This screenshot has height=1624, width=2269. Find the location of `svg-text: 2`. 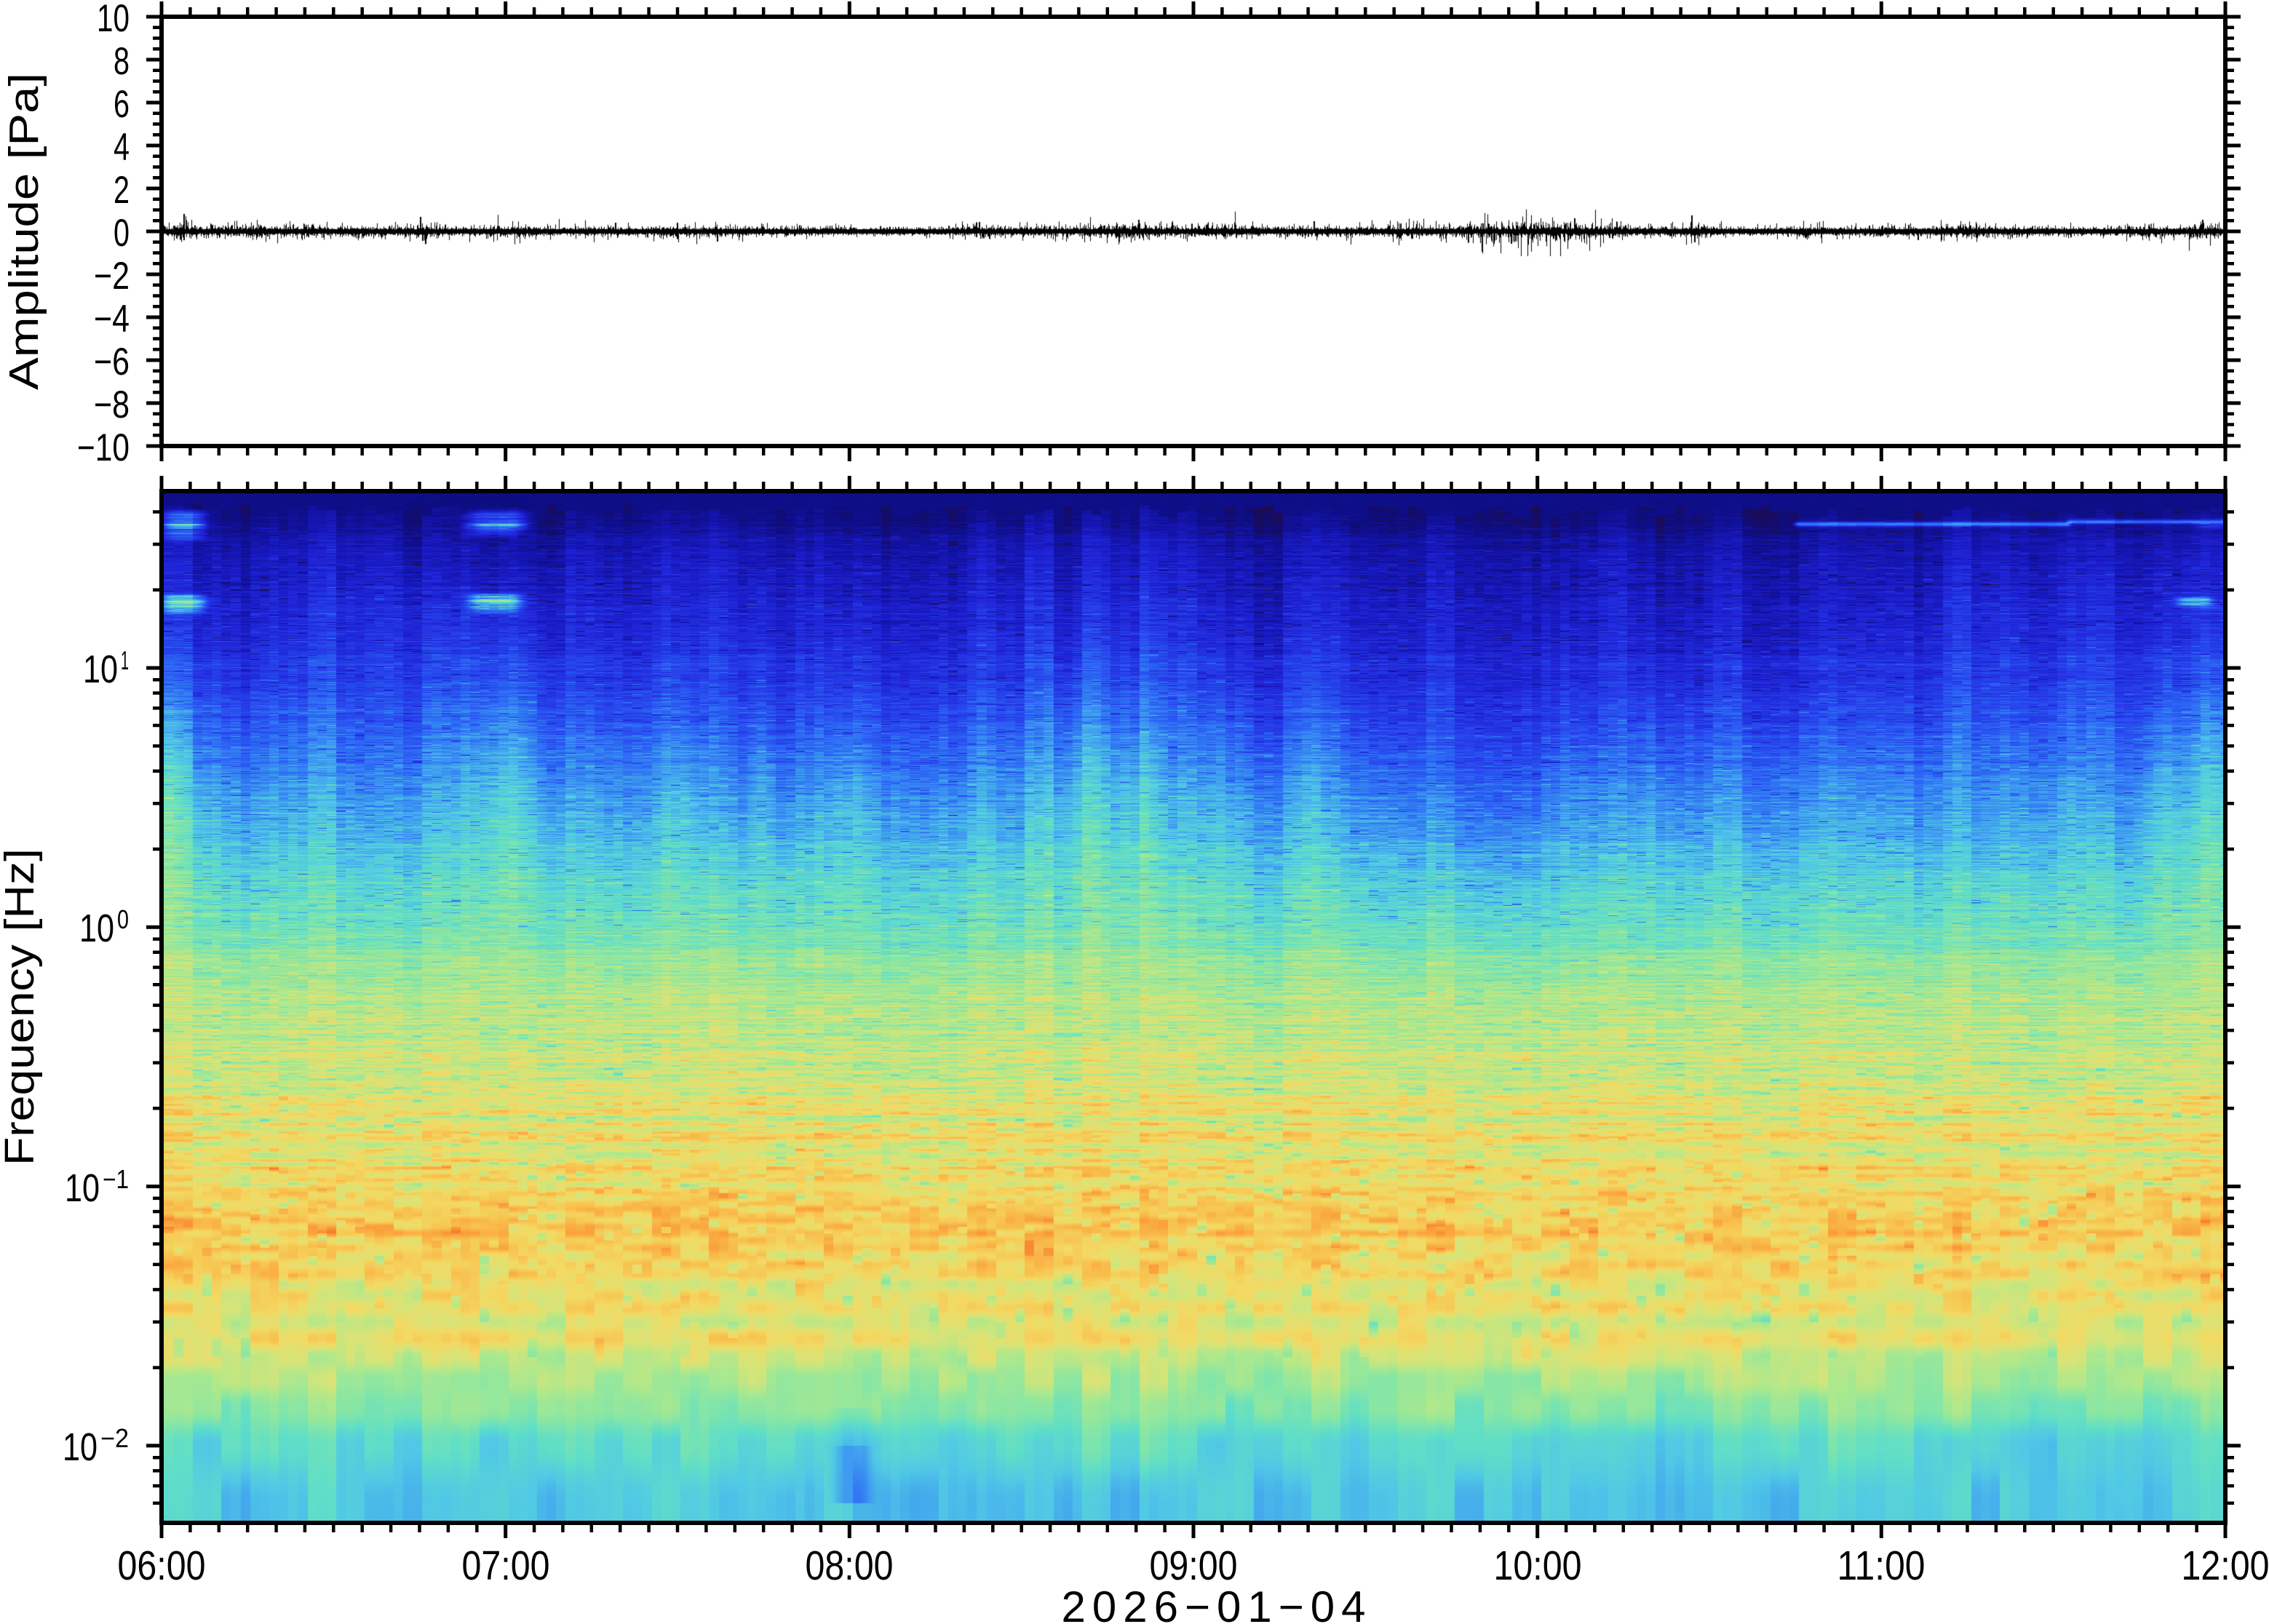

svg-text: 2 is located at coordinates (122, 190).